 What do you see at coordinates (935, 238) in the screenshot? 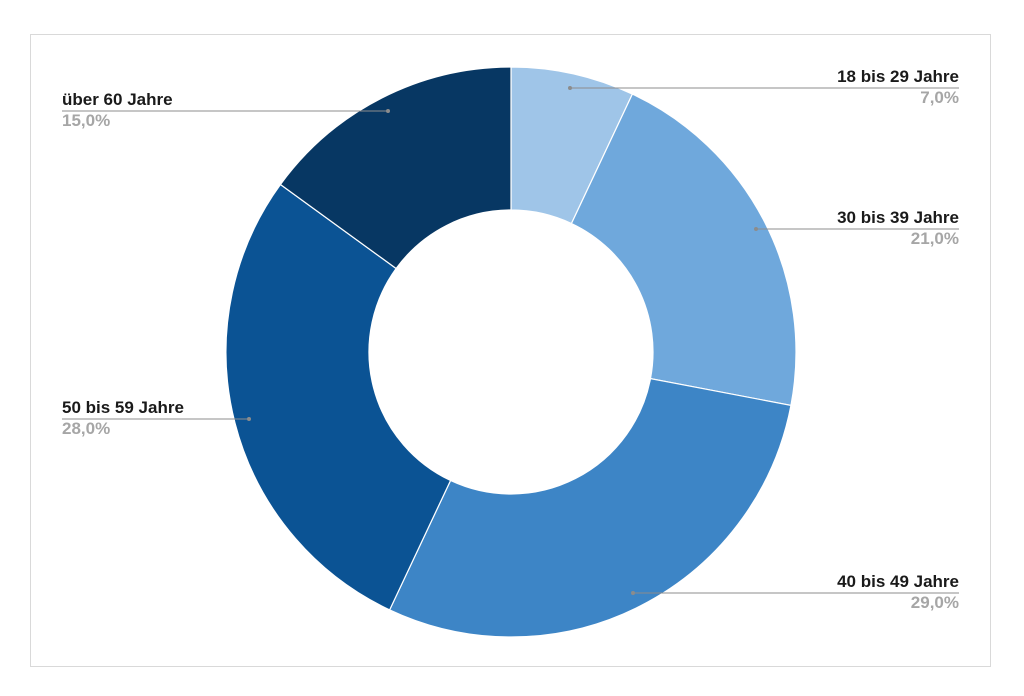
I see `slice-value-label: 21,0%` at bounding box center [935, 238].